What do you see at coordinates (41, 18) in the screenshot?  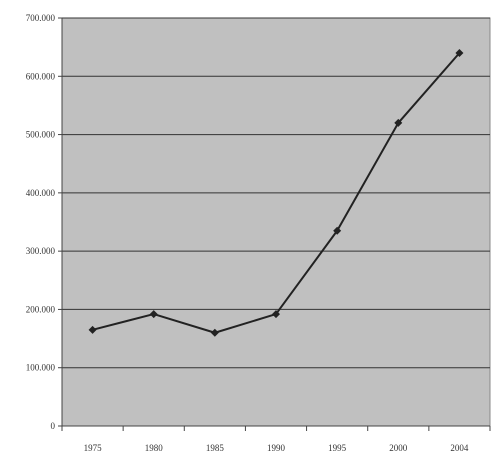 I see `y-tick-label: 700.000` at bounding box center [41, 18].